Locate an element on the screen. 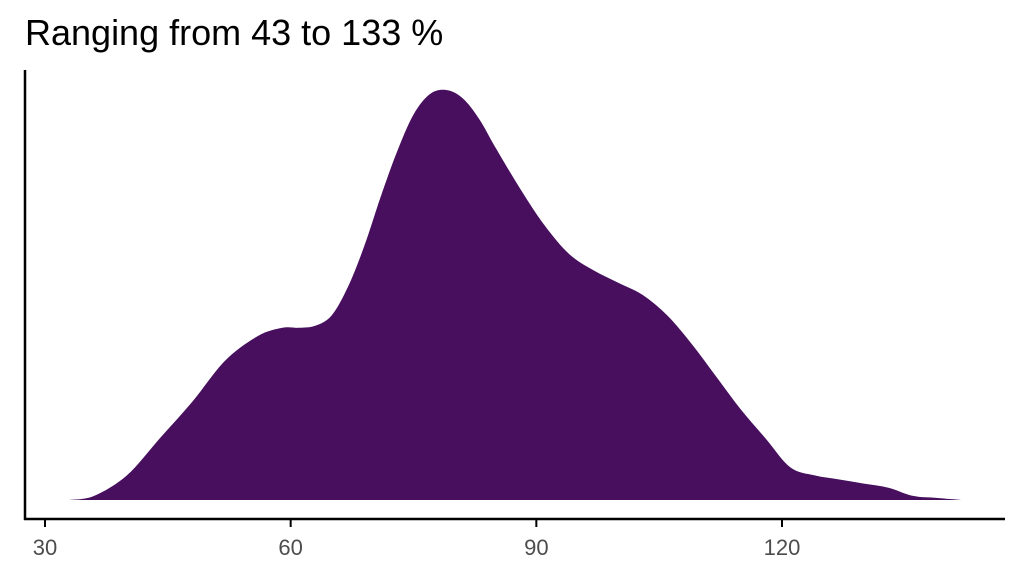 The height and width of the screenshot is (576, 1024). x-tick-label: 60 is located at coordinates (290, 547).